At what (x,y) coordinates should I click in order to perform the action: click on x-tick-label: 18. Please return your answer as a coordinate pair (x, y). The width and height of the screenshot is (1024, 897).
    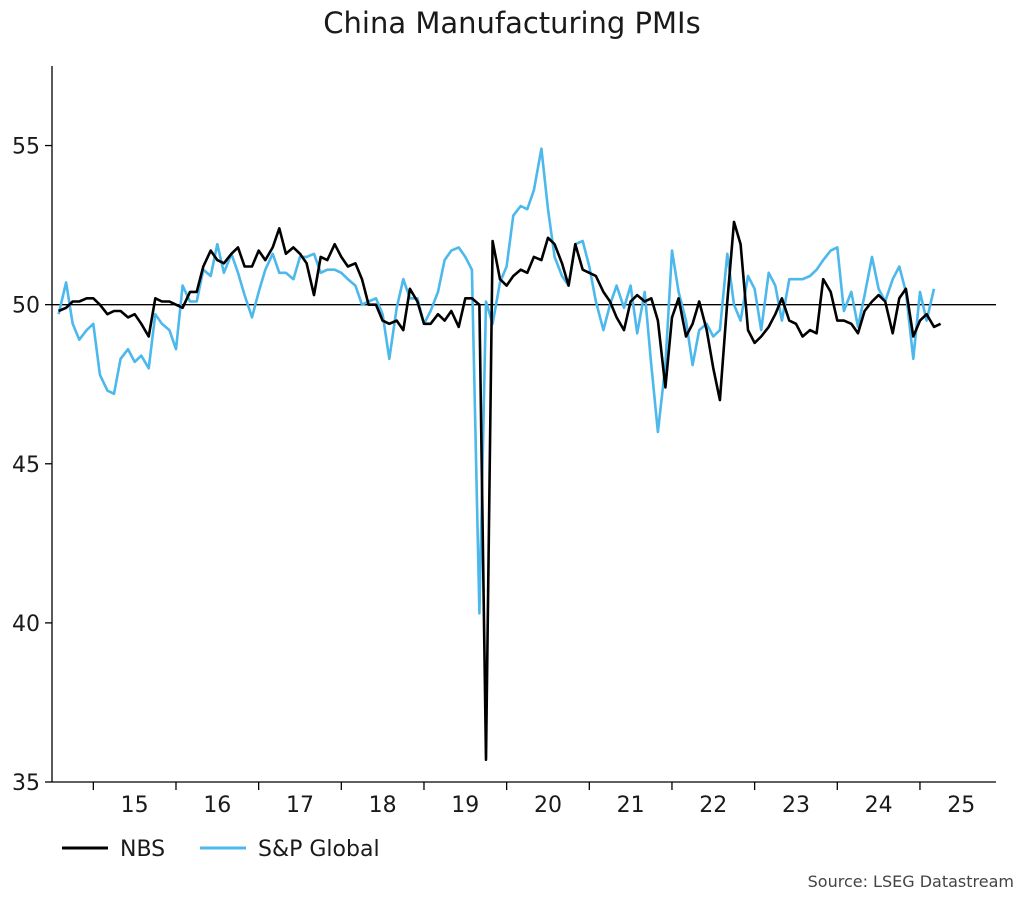
    Looking at the image, I should click on (383, 805).